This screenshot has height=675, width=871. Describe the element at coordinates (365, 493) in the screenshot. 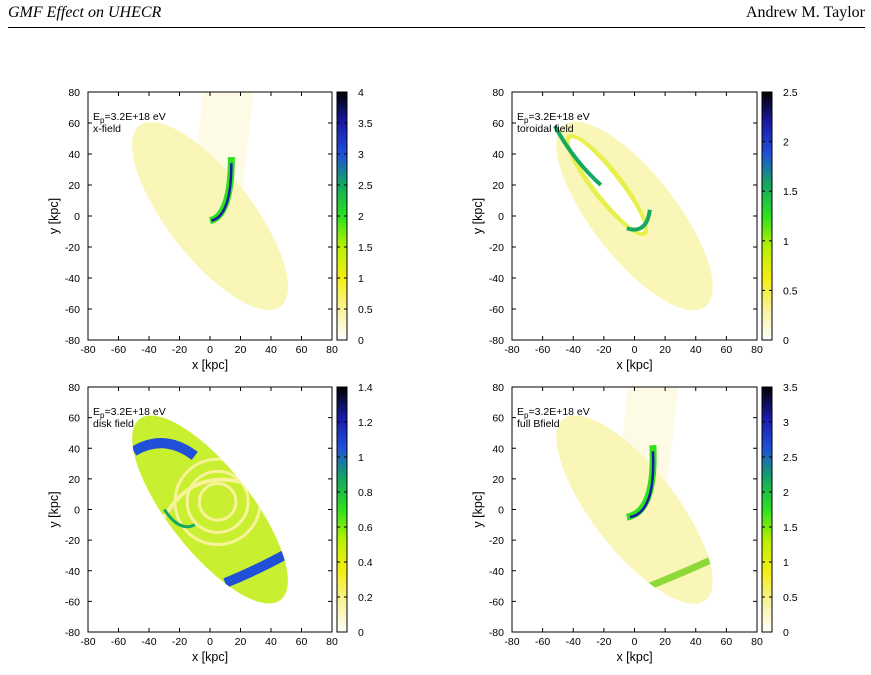

I see `colorbar-tick-label: 0.8` at that location.